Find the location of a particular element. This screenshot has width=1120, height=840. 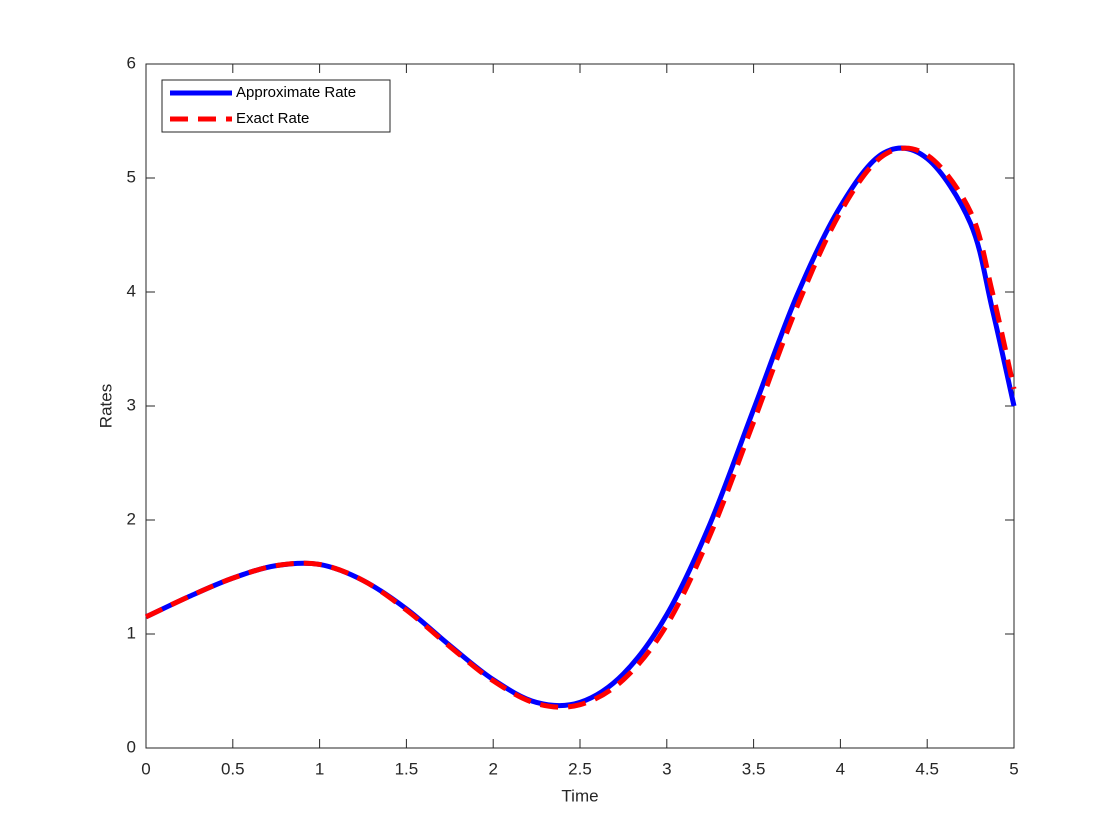

x-tick-label: 2.5 is located at coordinates (580, 768).